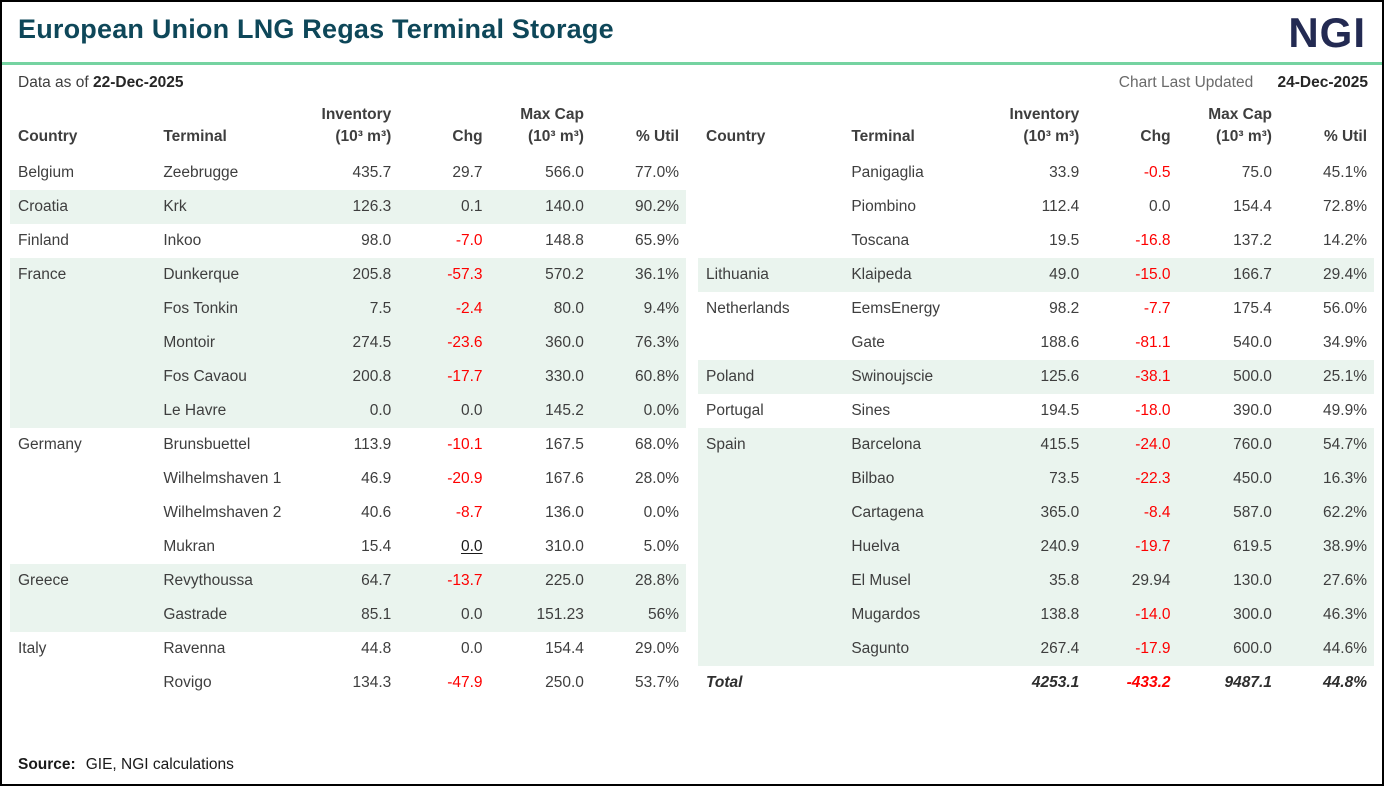 The height and width of the screenshot is (786, 1384). Describe the element at coordinates (187, 682) in the screenshot. I see `cell-terminal: Rovigo` at that location.